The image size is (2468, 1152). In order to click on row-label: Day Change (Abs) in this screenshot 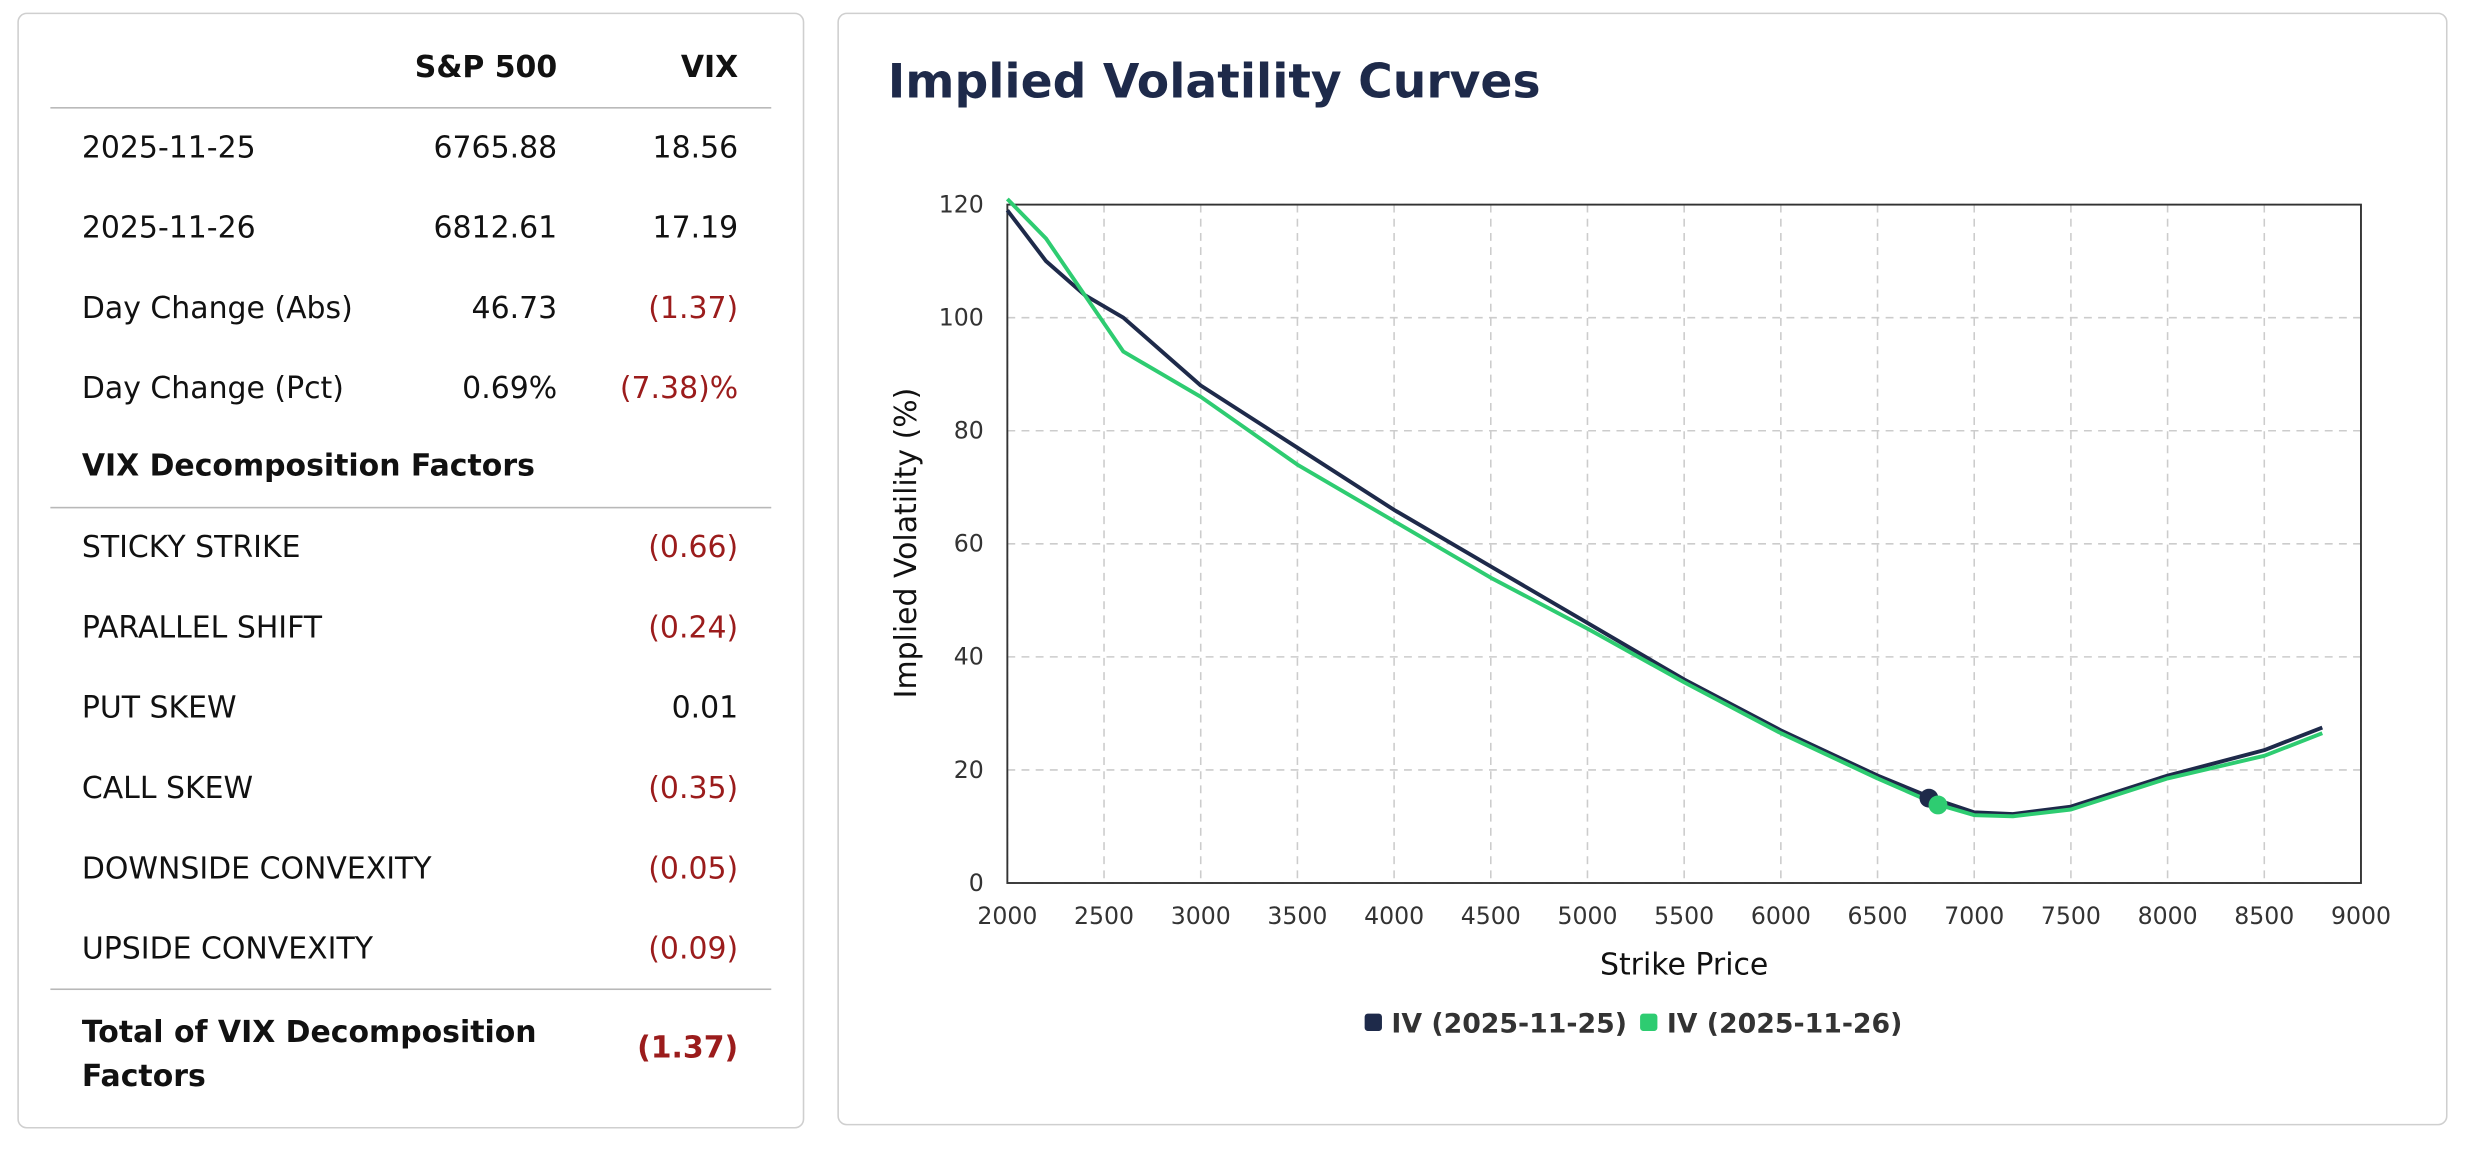, I will do `click(217, 308)`.